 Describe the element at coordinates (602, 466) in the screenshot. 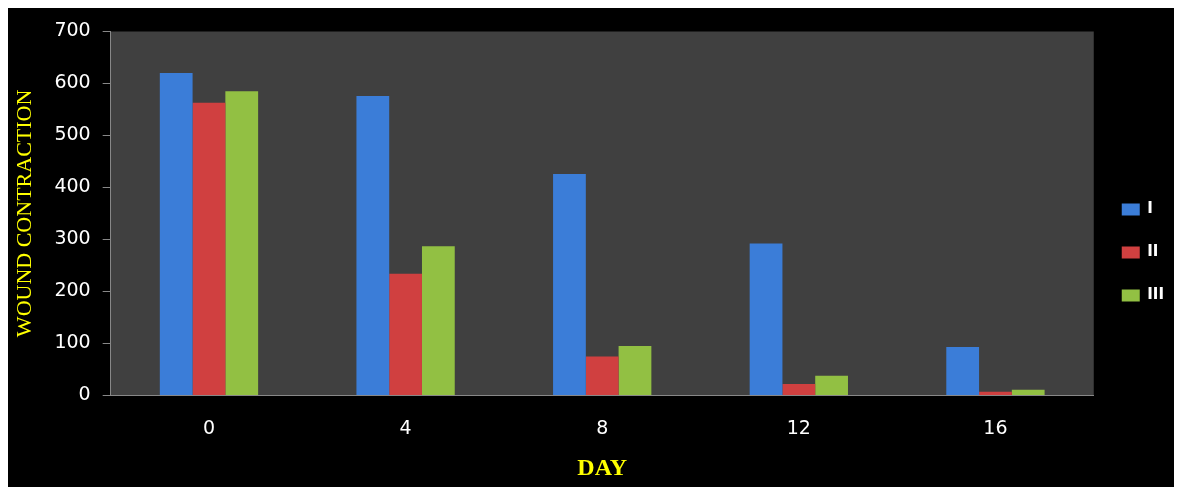

I see `x-axis-title: DAY` at that location.